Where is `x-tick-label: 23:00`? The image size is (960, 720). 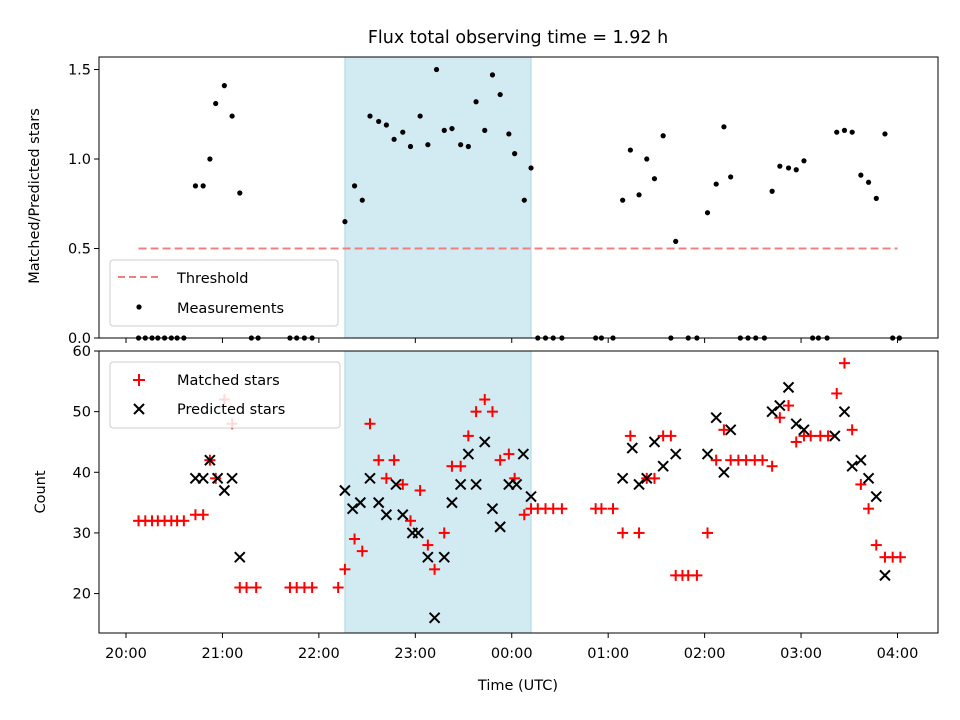
x-tick-label: 23:00 is located at coordinates (415, 654).